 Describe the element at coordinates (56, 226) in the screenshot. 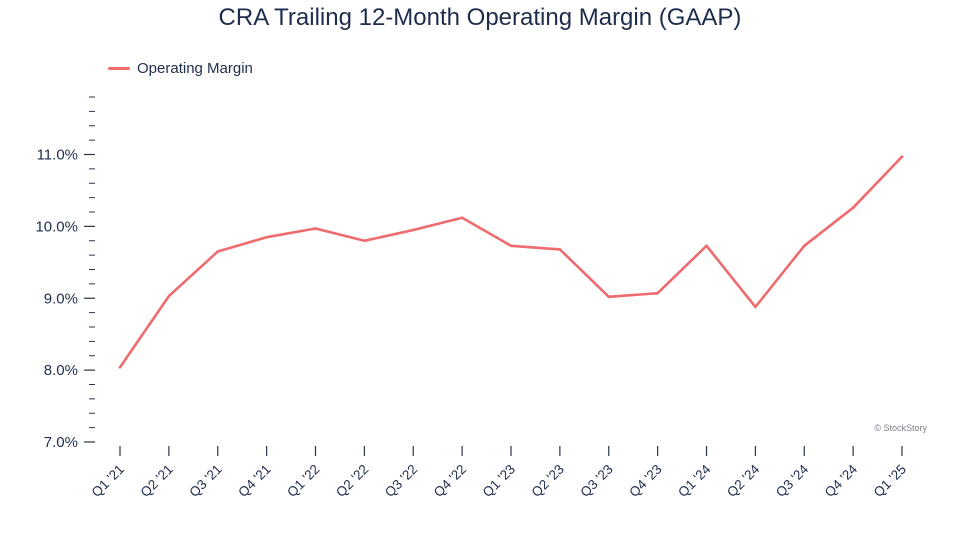

I see `y-tick-label: 10.0%` at that location.